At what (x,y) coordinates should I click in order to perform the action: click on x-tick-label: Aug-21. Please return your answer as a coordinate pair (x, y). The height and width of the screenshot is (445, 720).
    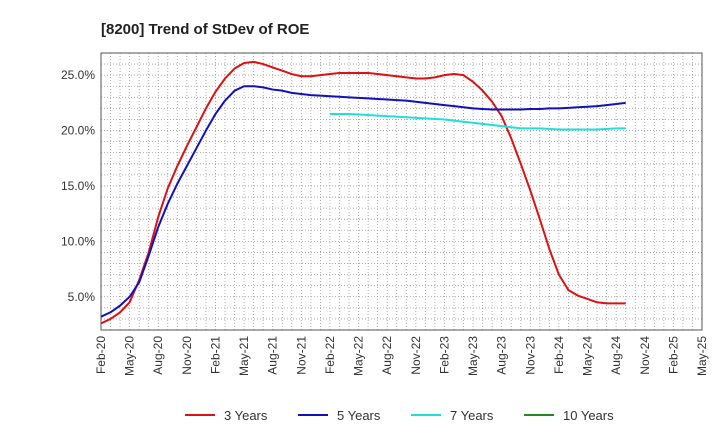
    Looking at the image, I should click on (273, 355).